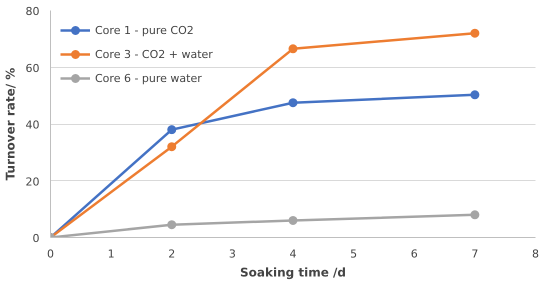  Describe the element at coordinates (144, 30) in the screenshot. I see `legend-label: Core 1 - pure CO2` at that location.